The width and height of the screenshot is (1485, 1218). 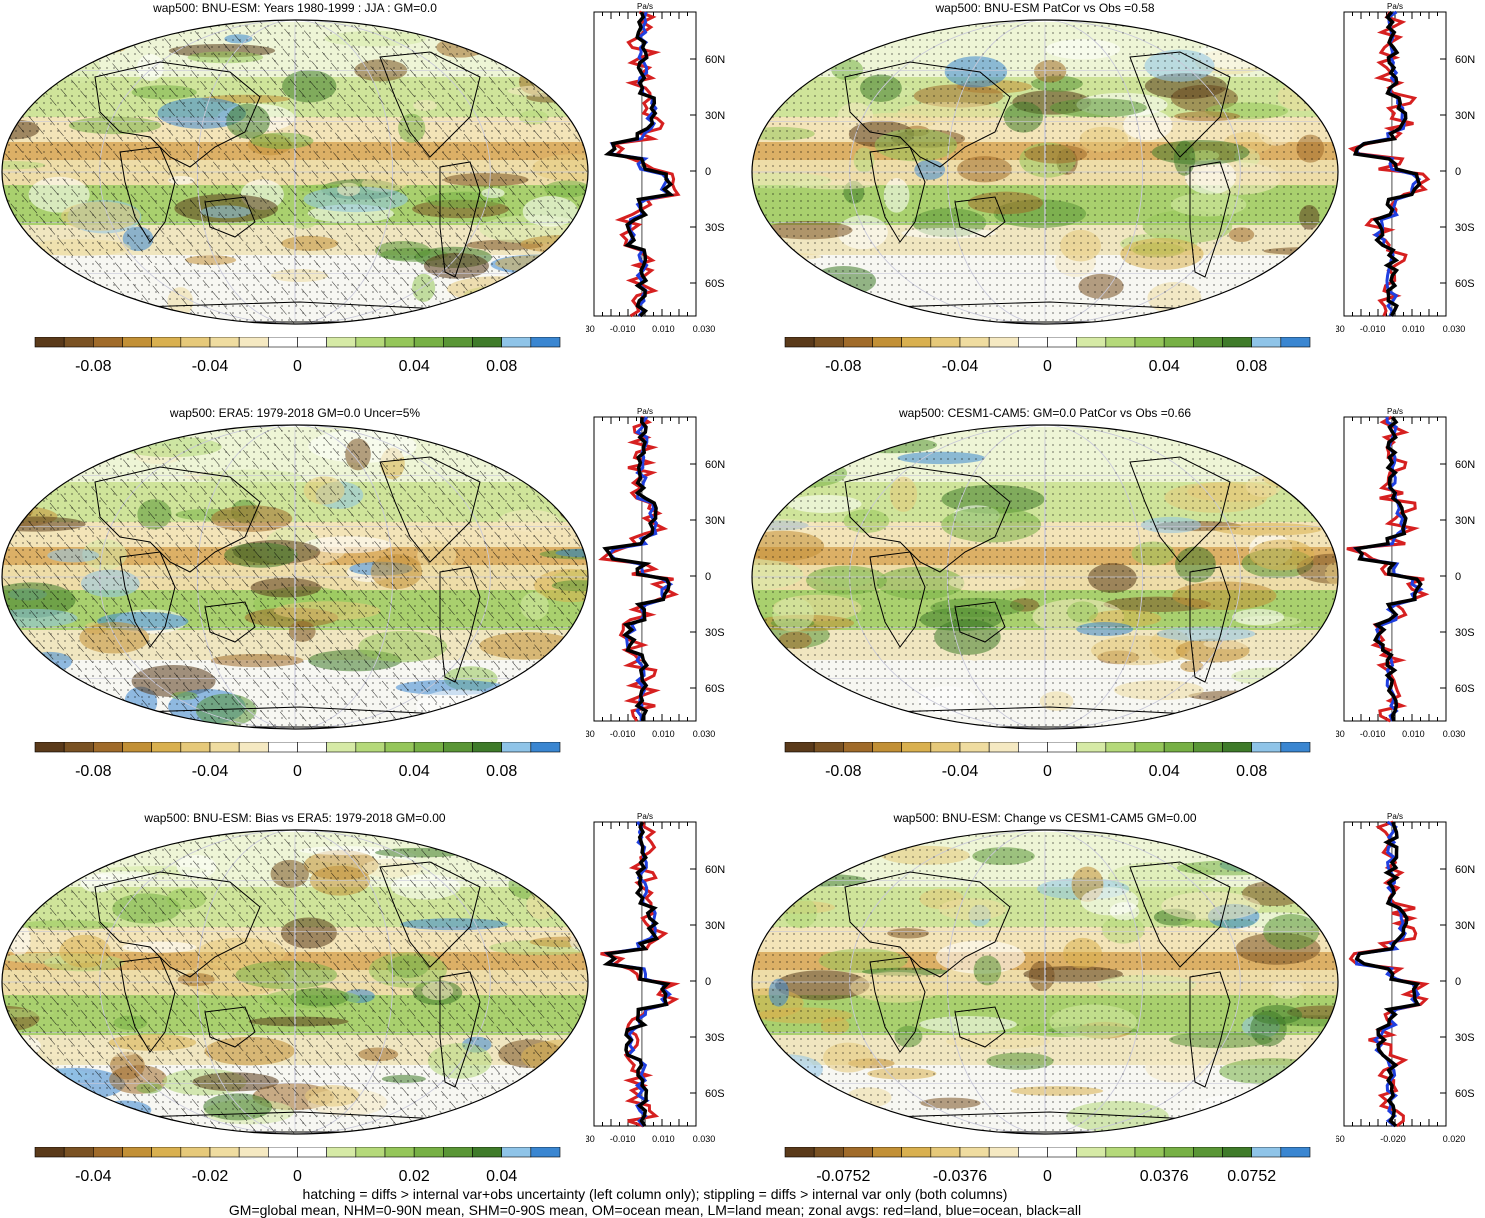 I want to click on profile-xtick: -0.010, so click(x=1373, y=734).